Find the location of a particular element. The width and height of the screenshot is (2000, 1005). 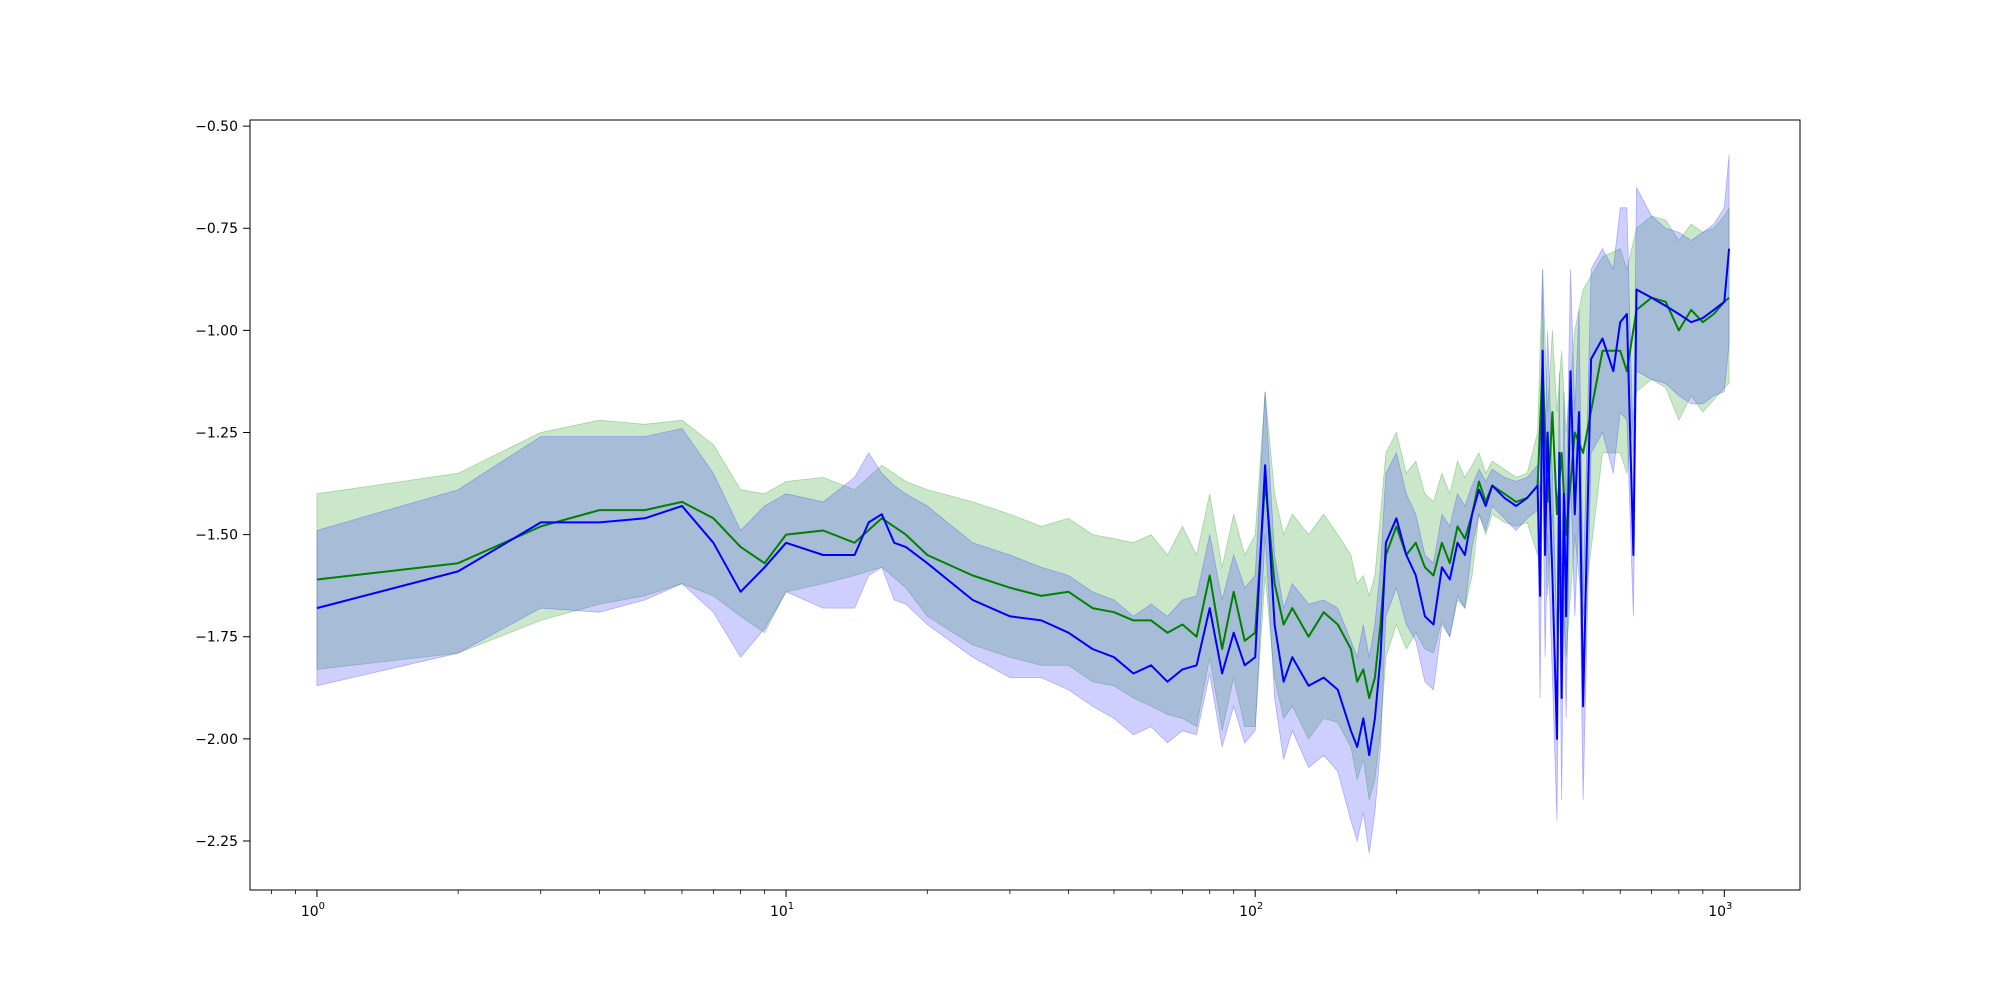

x-tick-label: 10³ is located at coordinates (1720, 910).